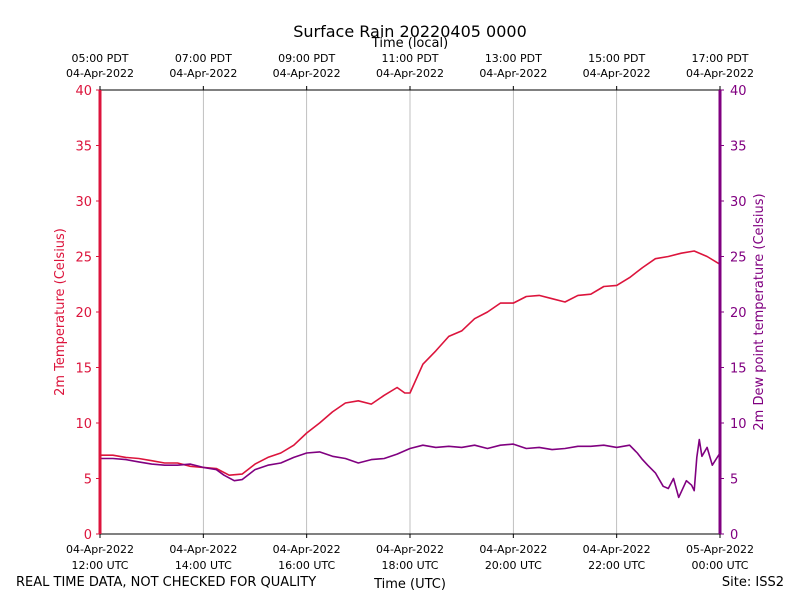 Image resolution: width=800 pixels, height=600 pixels. What do you see at coordinates (306, 565) in the screenshot?
I see `x-tick-label-time: 16:00 UTC` at bounding box center [306, 565].